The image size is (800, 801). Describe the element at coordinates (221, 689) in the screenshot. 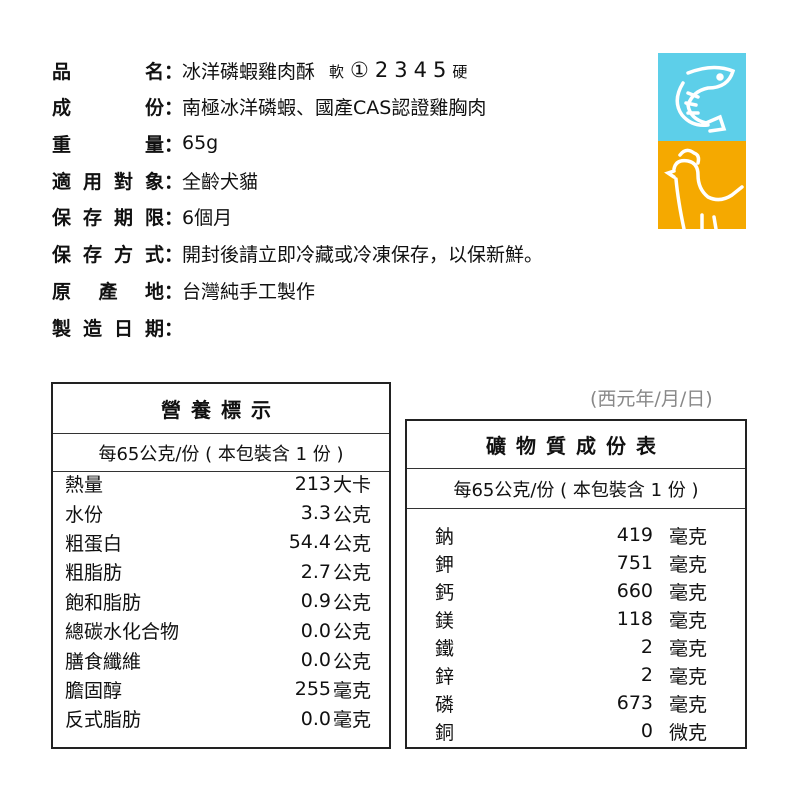

I see `table-row: 膽固醇 255 毫克` at that location.